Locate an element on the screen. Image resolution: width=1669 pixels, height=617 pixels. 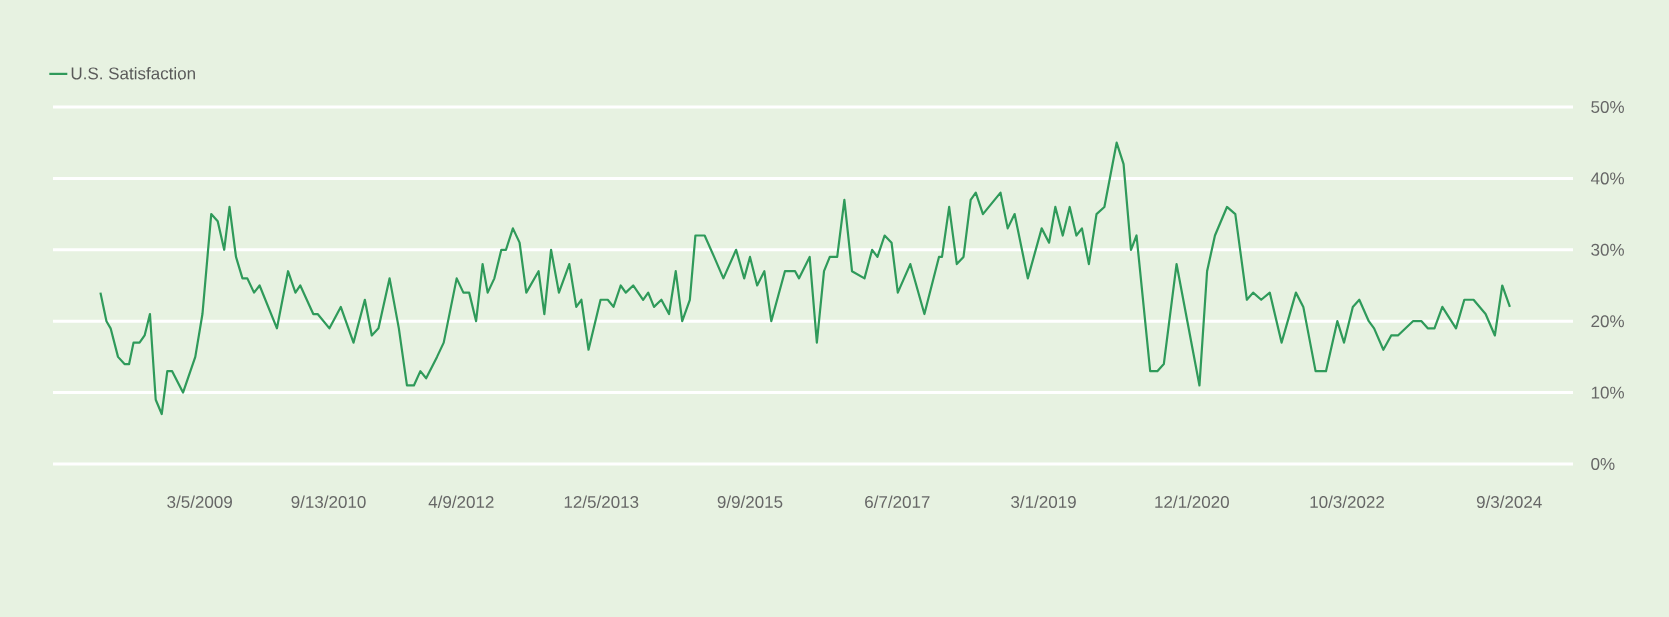
x-tick-label: 4/9/2012 is located at coordinates (461, 502).